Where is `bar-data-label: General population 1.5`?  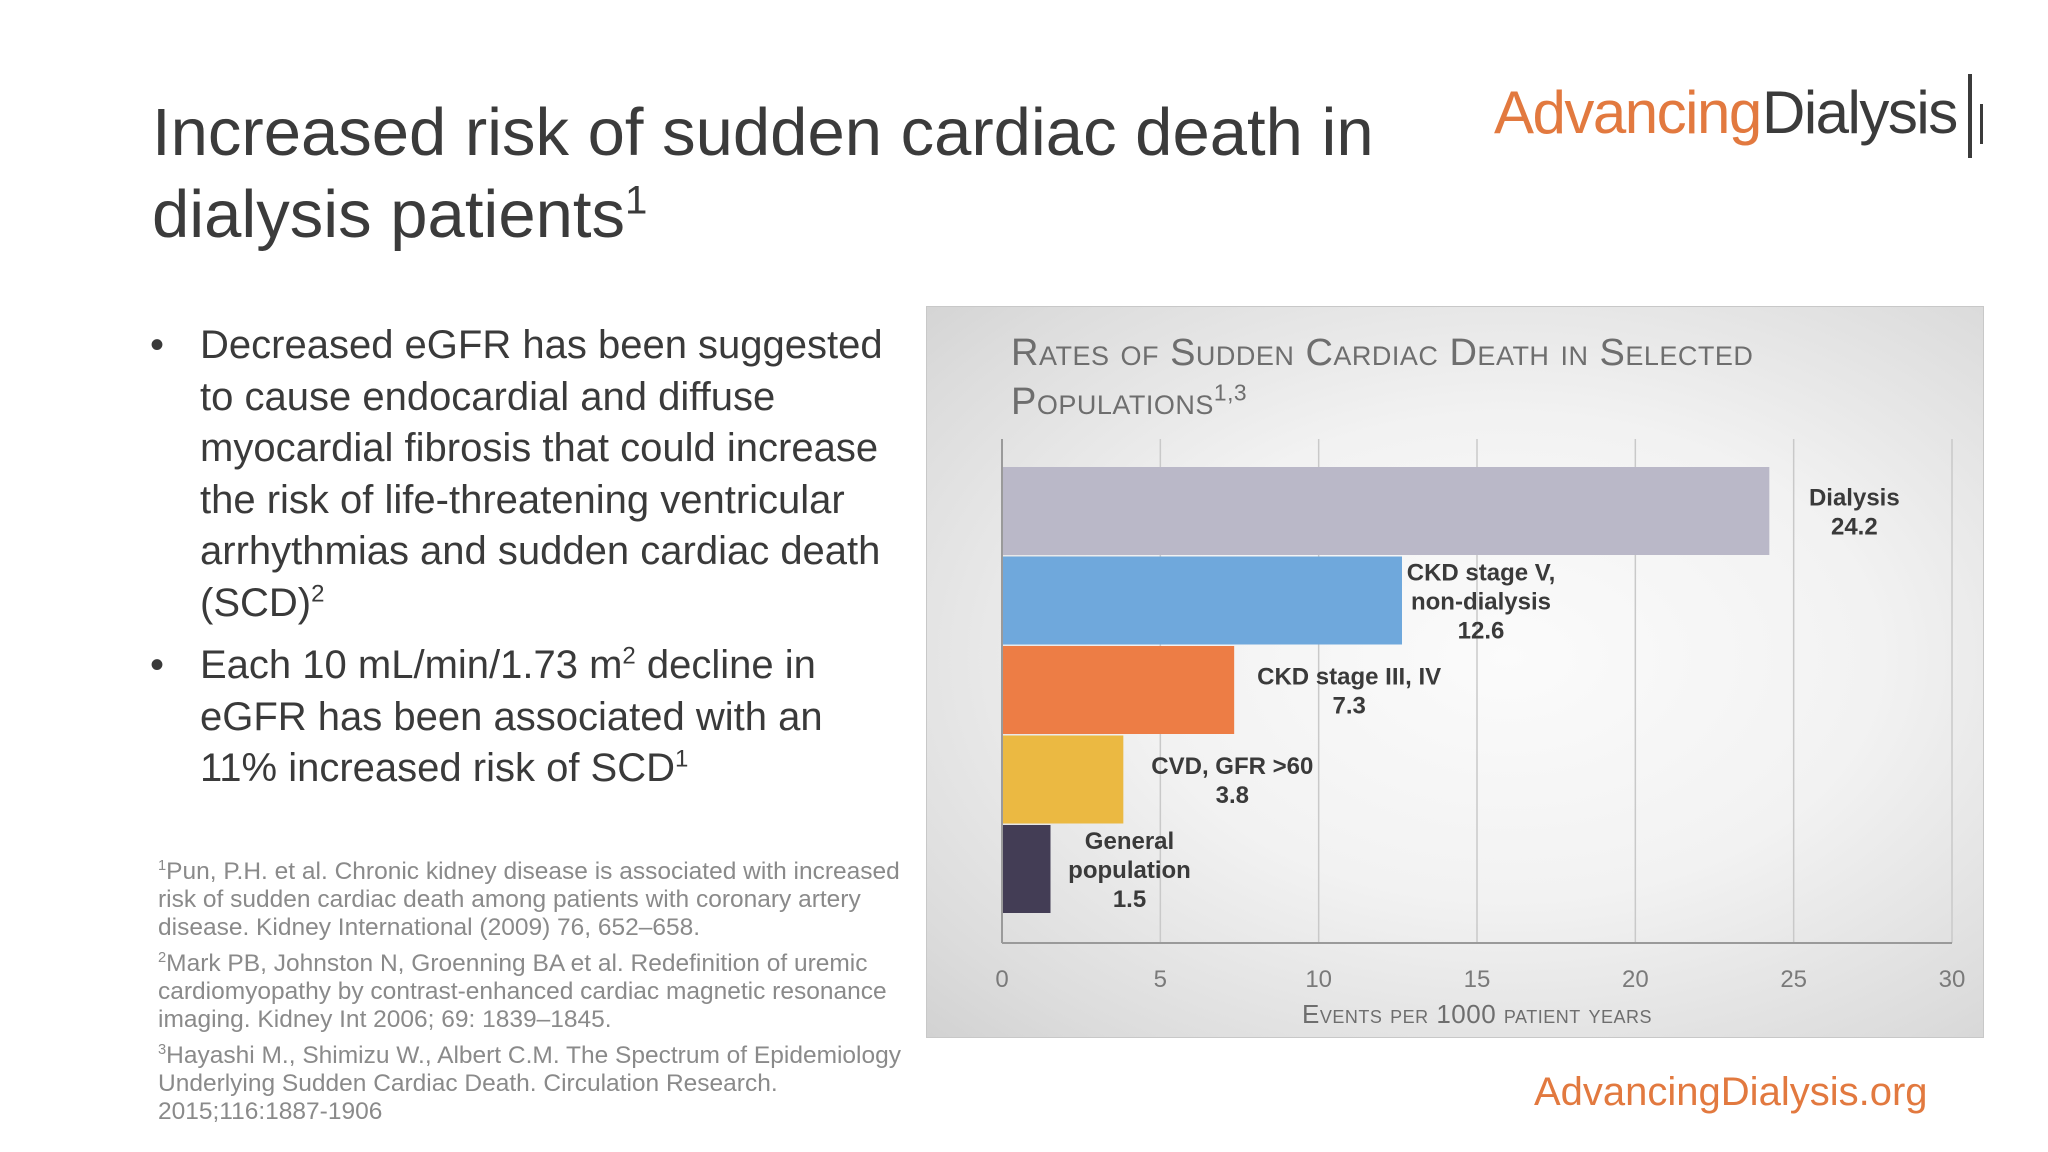 bar-data-label: General population 1.5 is located at coordinates (1129, 870).